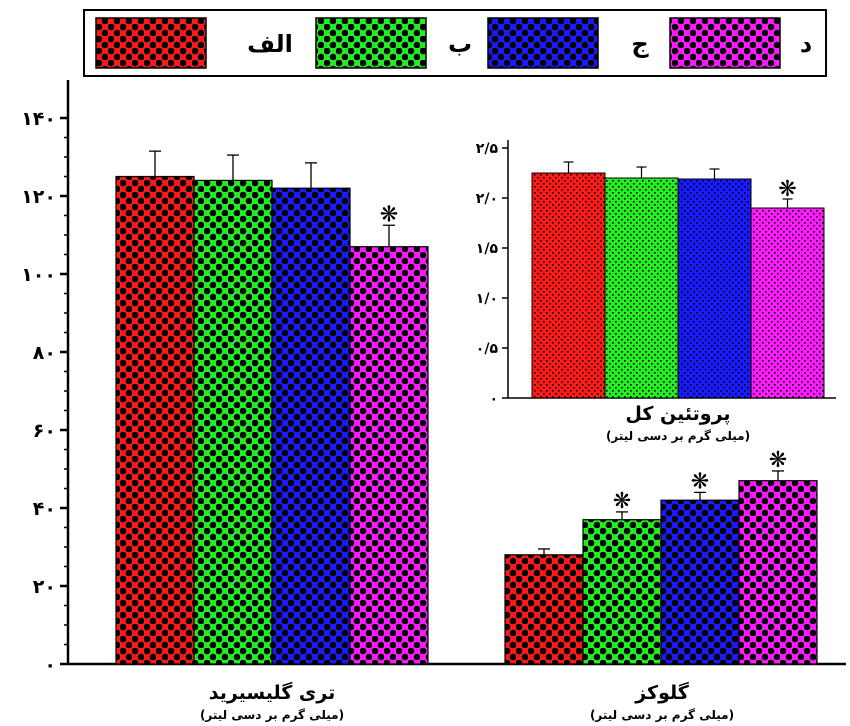 This screenshot has width=850, height=726. Describe the element at coordinates (272, 692) in the screenshot. I see `group-label: تری گلیسیرید` at that location.